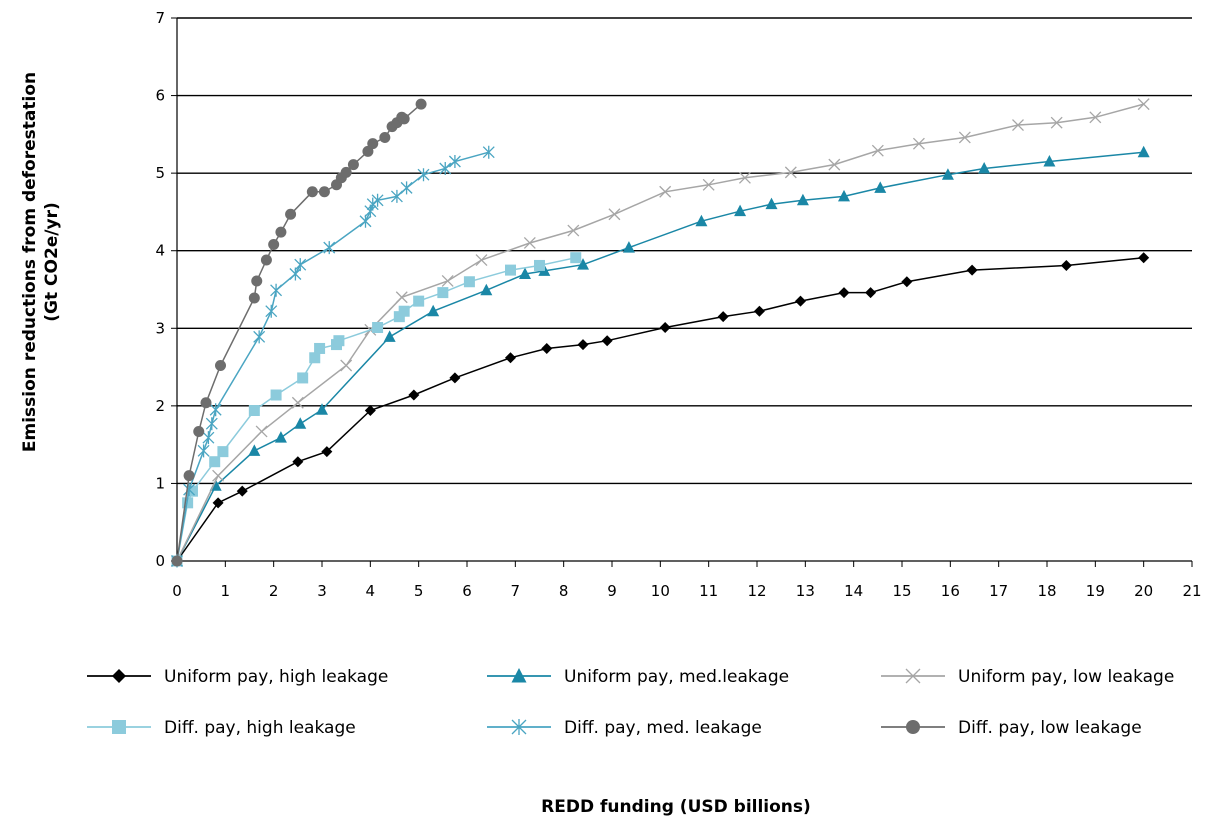  Describe the element at coordinates (663, 728) in the screenshot. I see `legend-label: Diff. pay, med. leakage` at that location.